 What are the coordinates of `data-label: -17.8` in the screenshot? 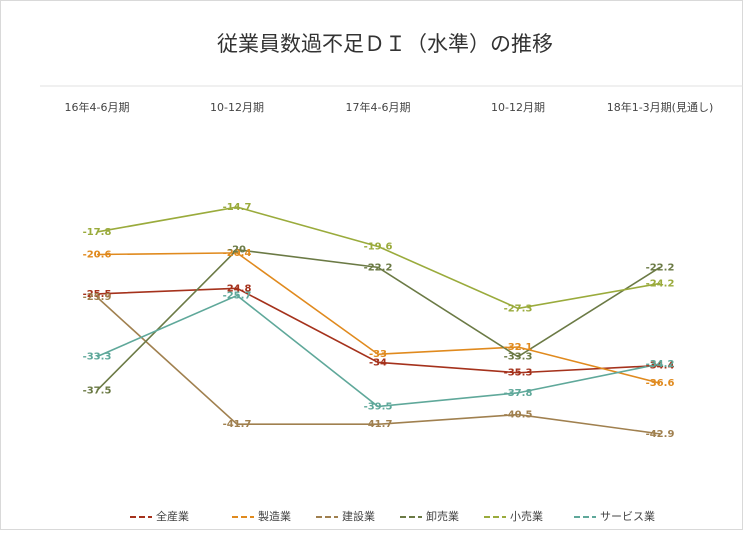 It's located at (97, 232).